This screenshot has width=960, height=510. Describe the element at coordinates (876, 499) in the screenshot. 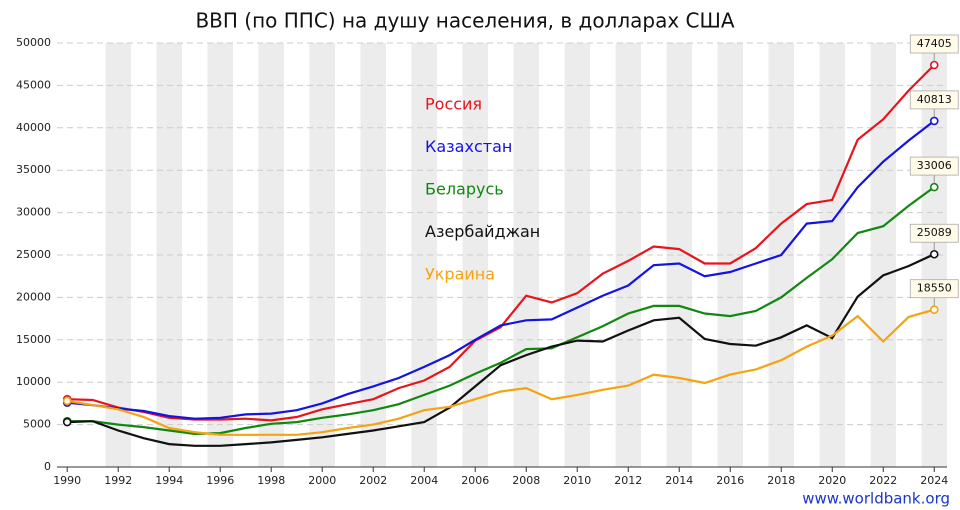

I see `source: www.worldbank.org` at that location.